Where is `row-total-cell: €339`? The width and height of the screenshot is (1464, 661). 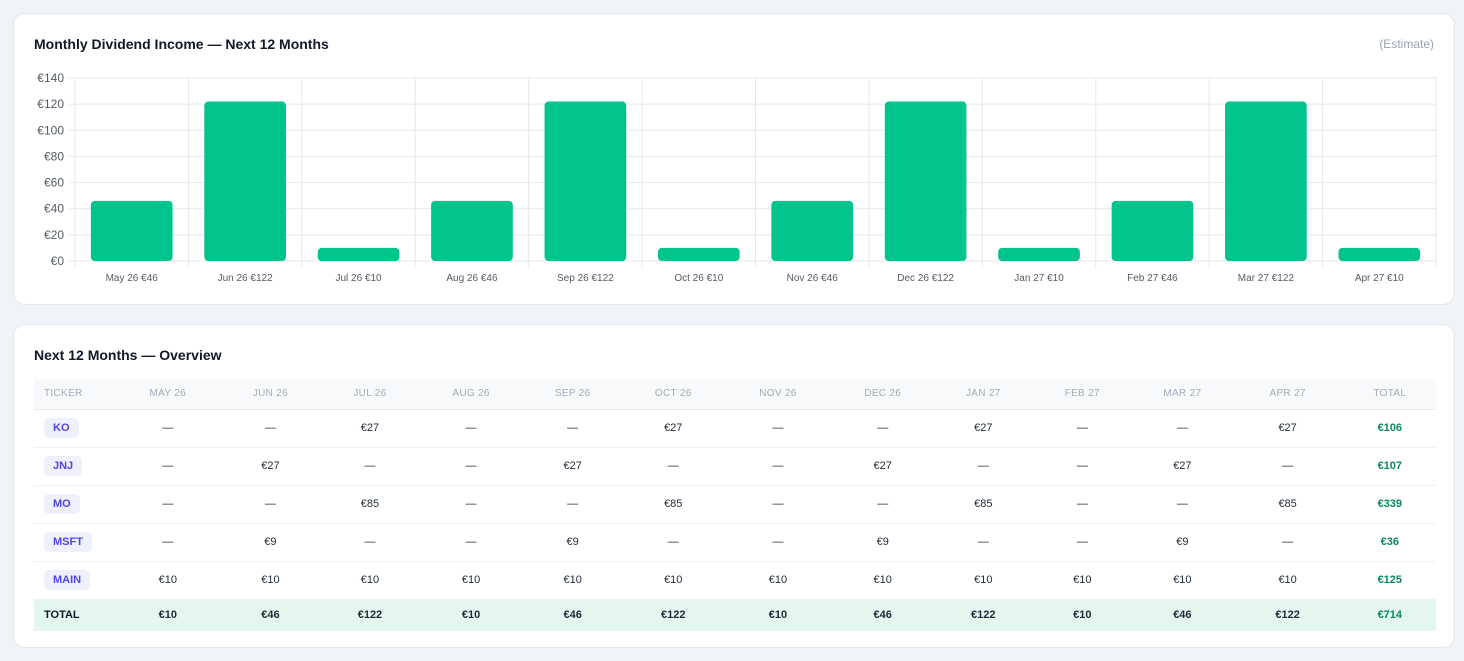
row-total-cell: €339 is located at coordinates (1389, 504).